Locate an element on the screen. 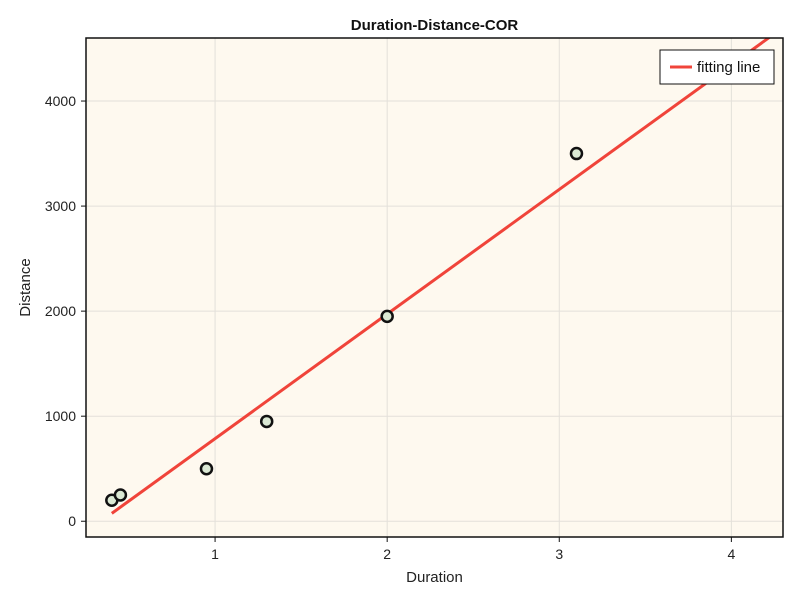  y-tick-label: 2000 is located at coordinates (60, 311).